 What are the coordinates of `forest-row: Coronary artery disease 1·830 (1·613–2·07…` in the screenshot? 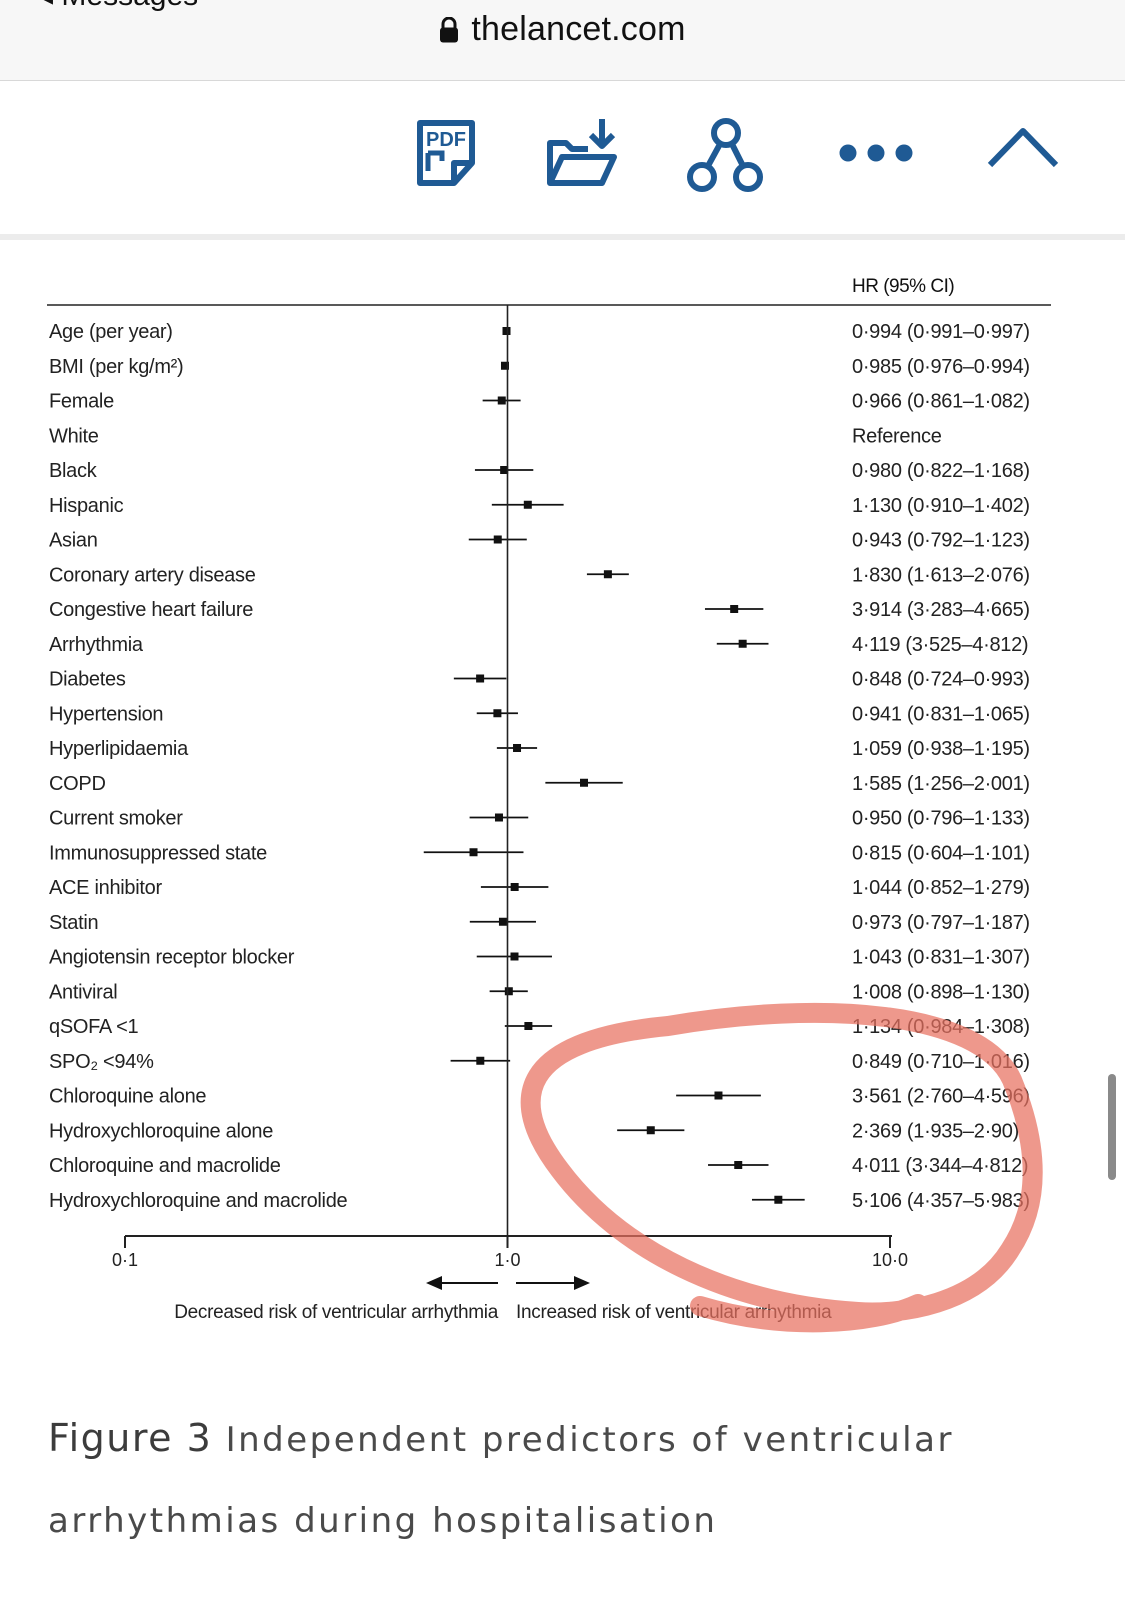 It's located at (539, 575).